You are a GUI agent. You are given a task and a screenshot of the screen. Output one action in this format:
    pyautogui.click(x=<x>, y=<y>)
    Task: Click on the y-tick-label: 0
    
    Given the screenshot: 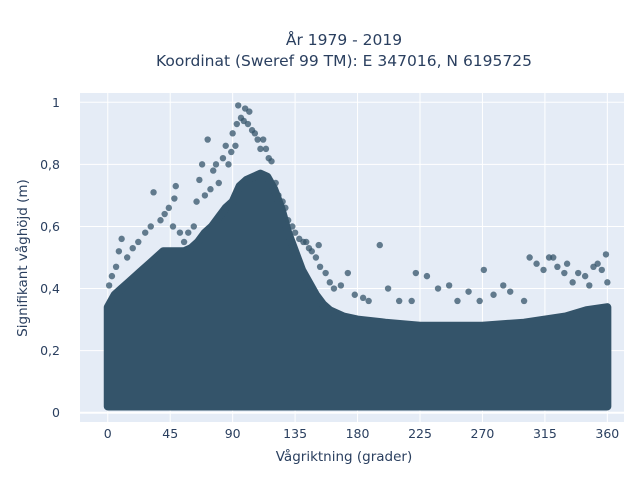 What is the action you would take?
    pyautogui.click(x=56, y=412)
    